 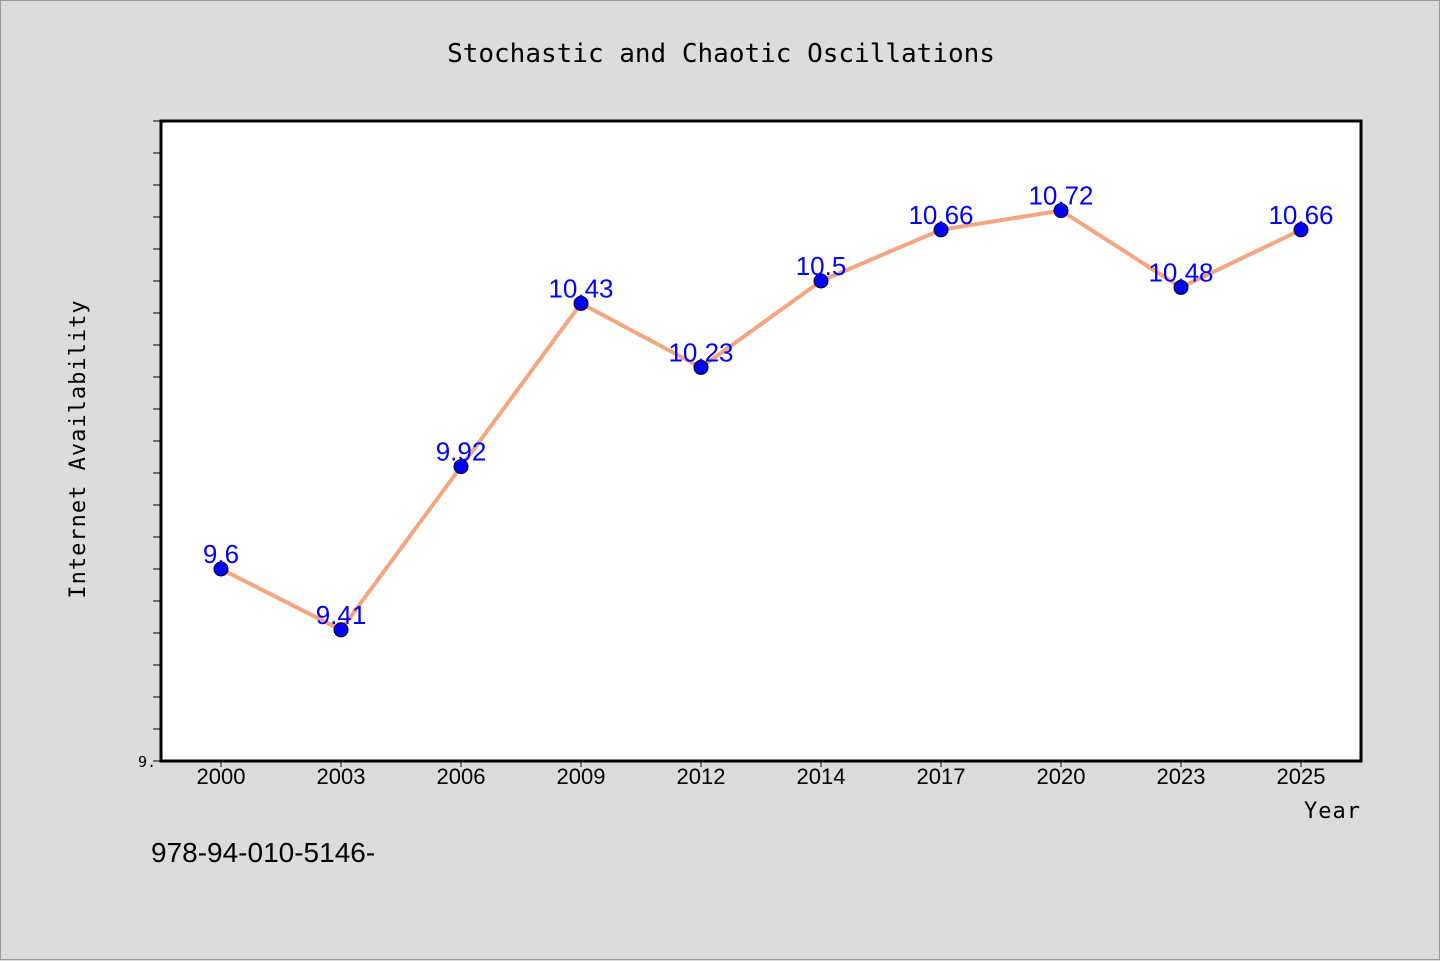 What do you see at coordinates (1061, 776) in the screenshot?
I see `x-tick-label: 2020` at bounding box center [1061, 776].